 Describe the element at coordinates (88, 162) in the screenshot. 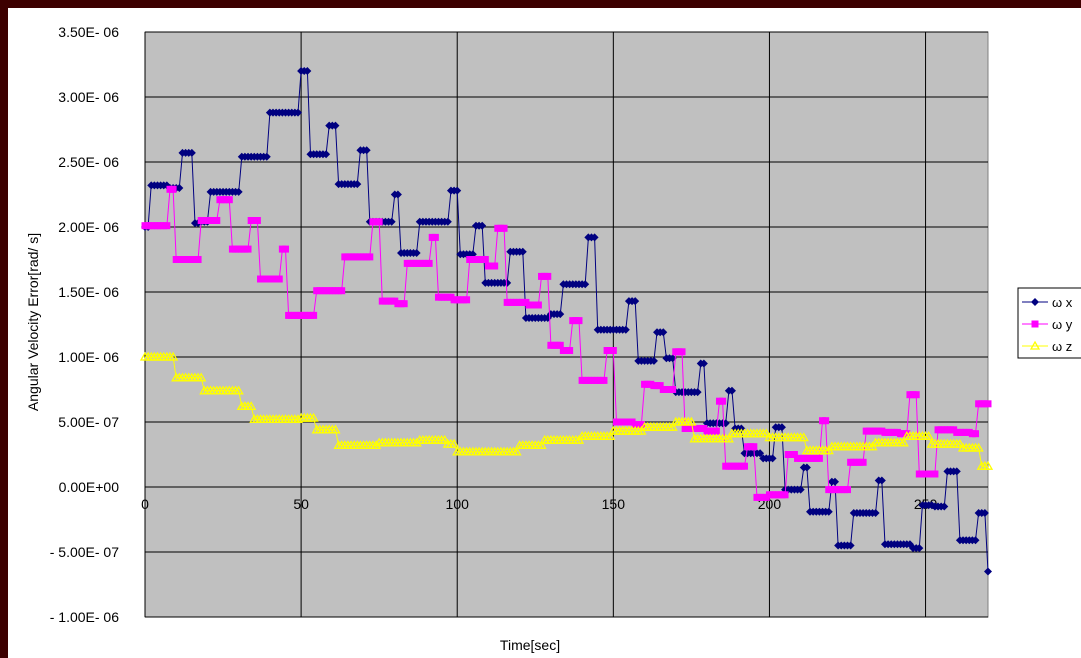

I see `y-tick-label: 2.50E- 06` at that location.